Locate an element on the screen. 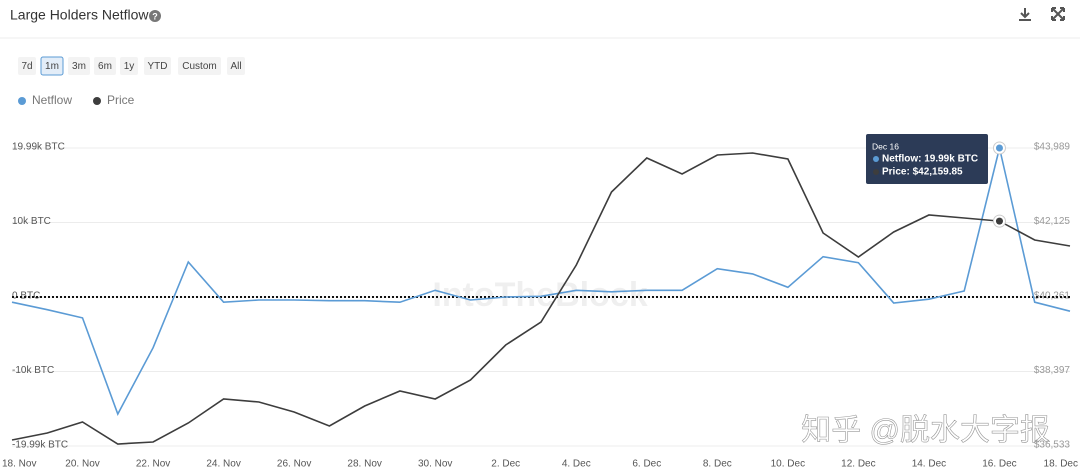  x-tick-label: 20. Nov is located at coordinates (82, 464).